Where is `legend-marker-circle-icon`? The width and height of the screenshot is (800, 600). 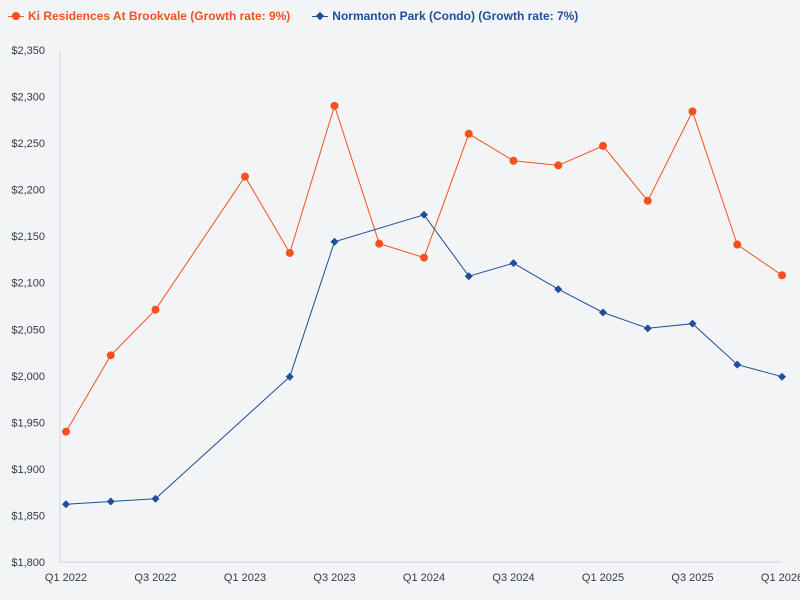 legend-marker-circle-icon is located at coordinates (16, 16).